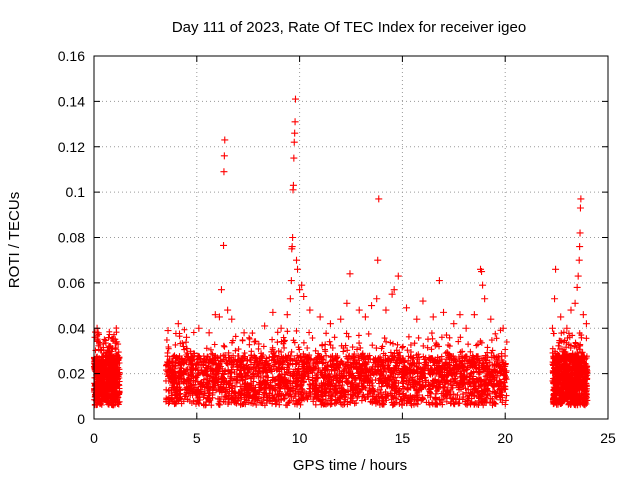 The width and height of the screenshot is (640, 480). I want to click on y-tick-label: 0.1, so click(76, 192).